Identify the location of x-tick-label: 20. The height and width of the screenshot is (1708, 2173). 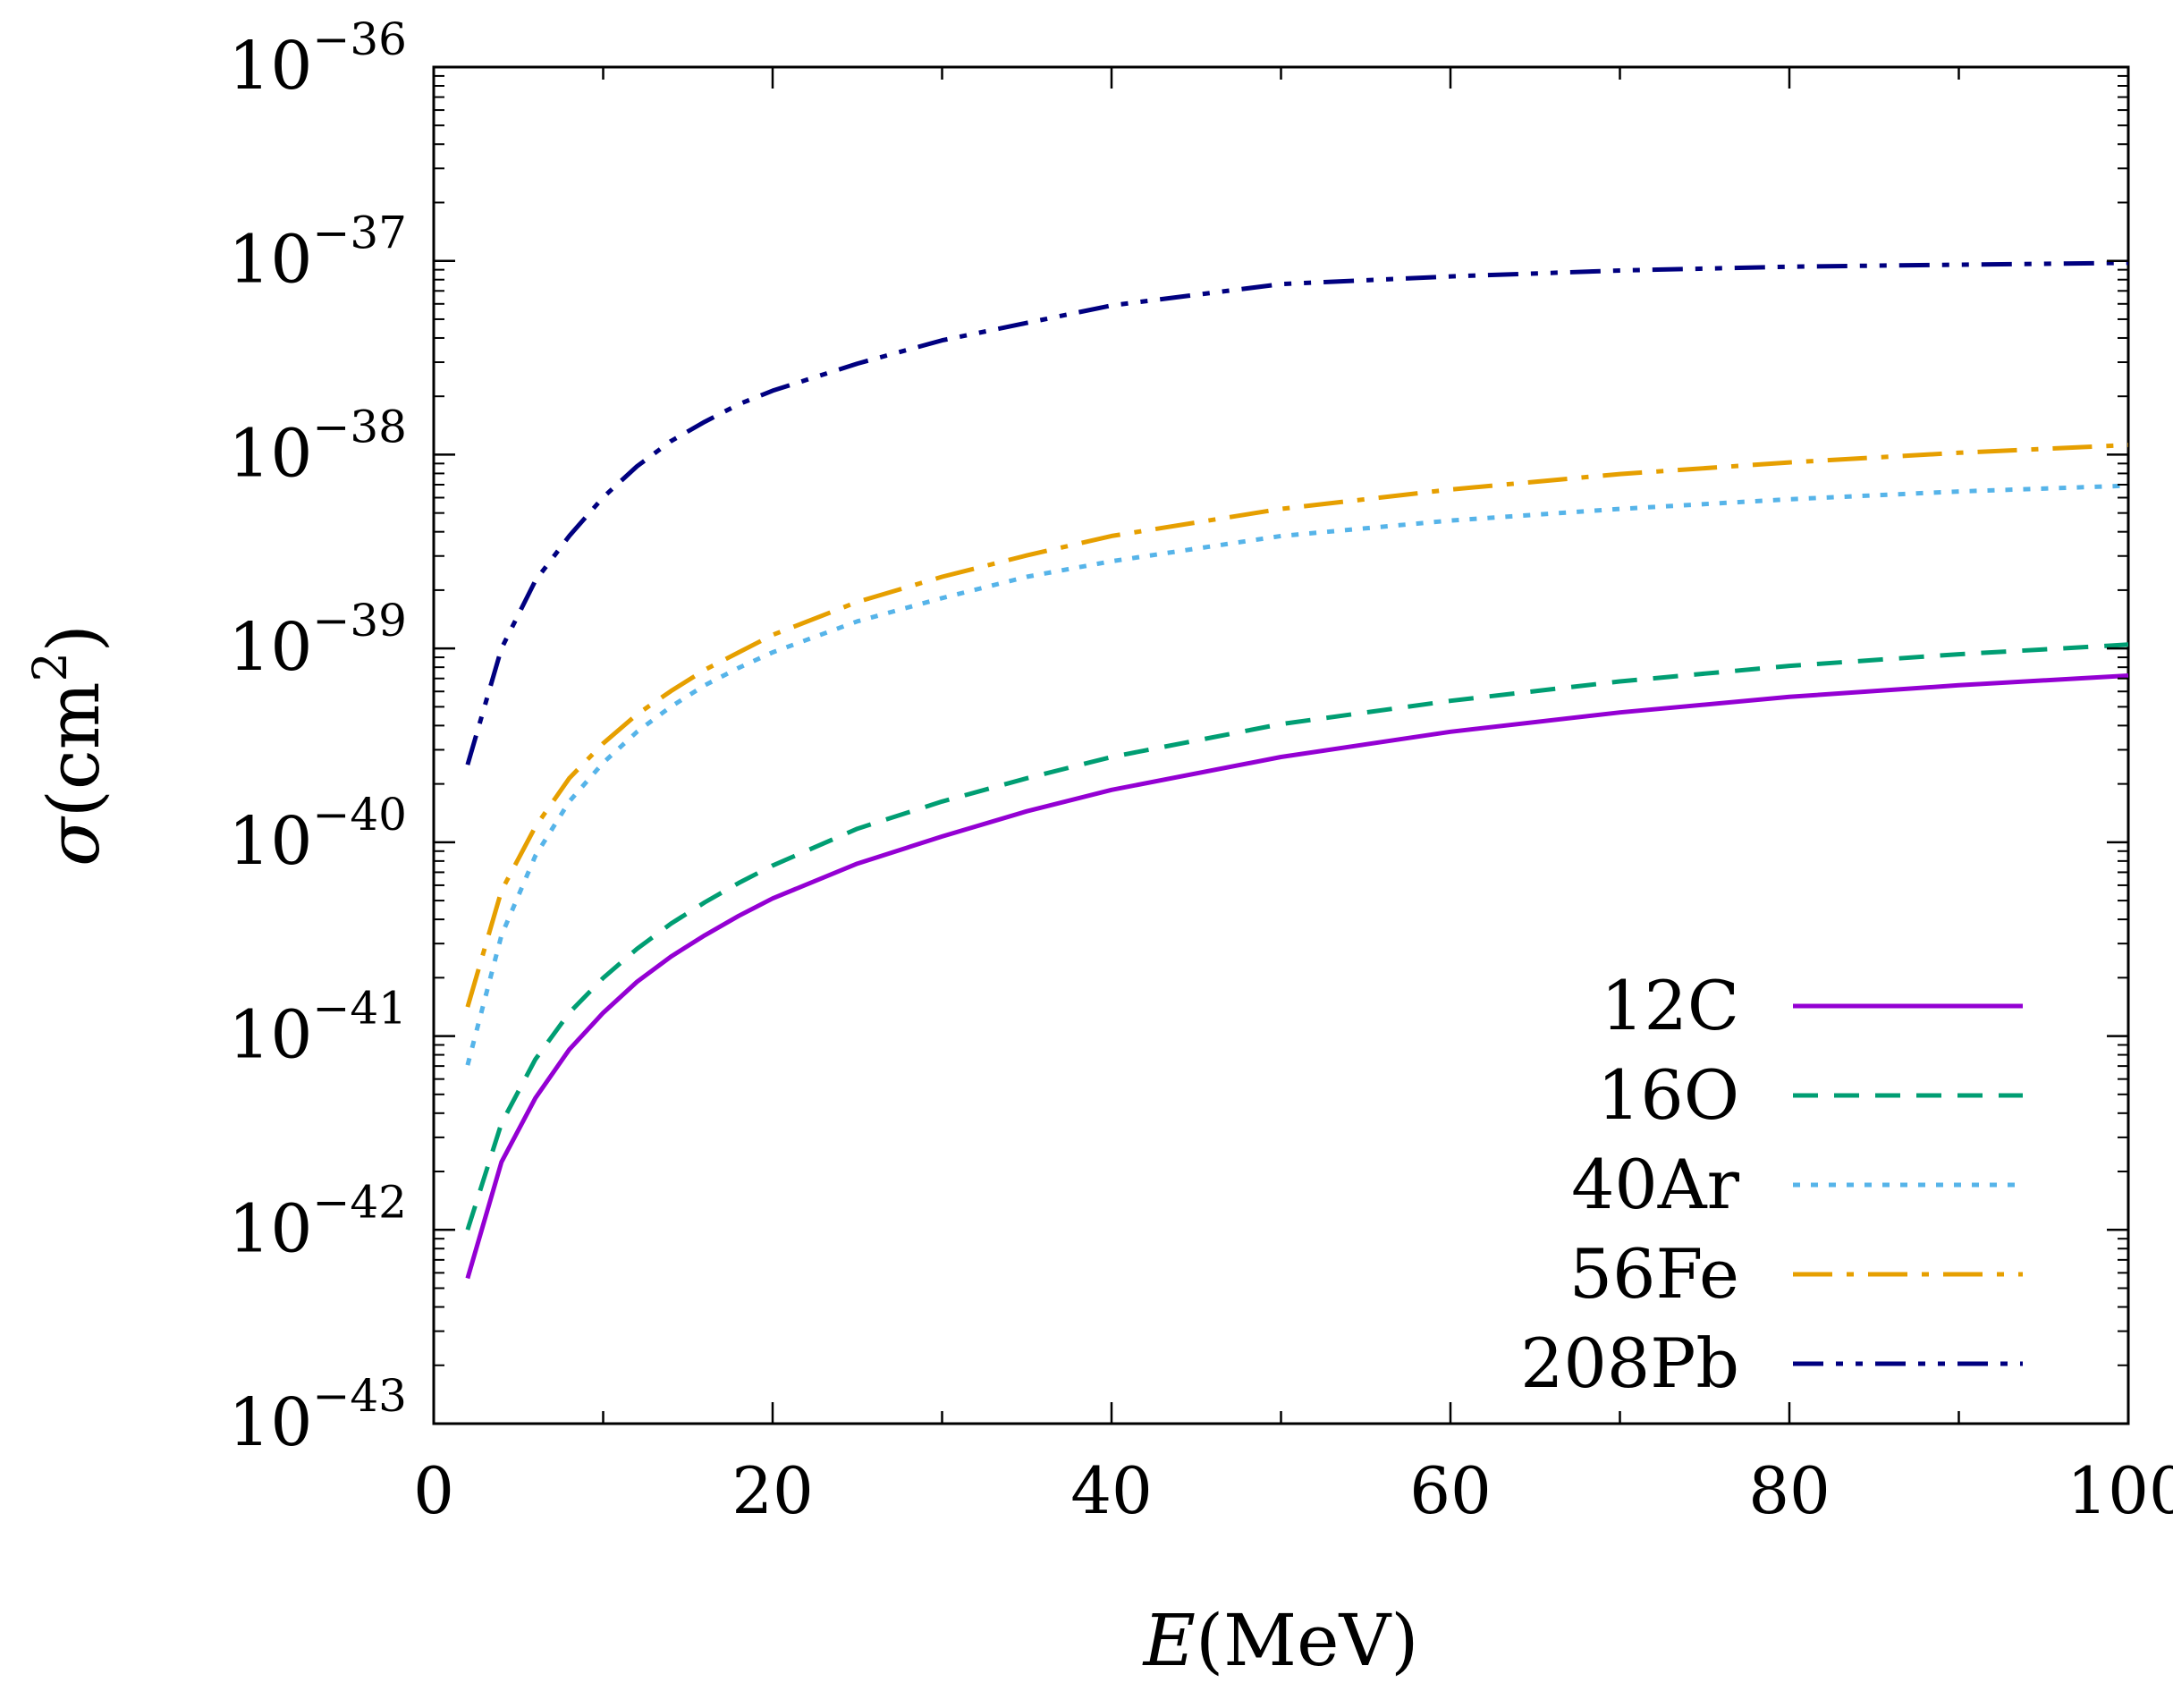
(772, 1491).